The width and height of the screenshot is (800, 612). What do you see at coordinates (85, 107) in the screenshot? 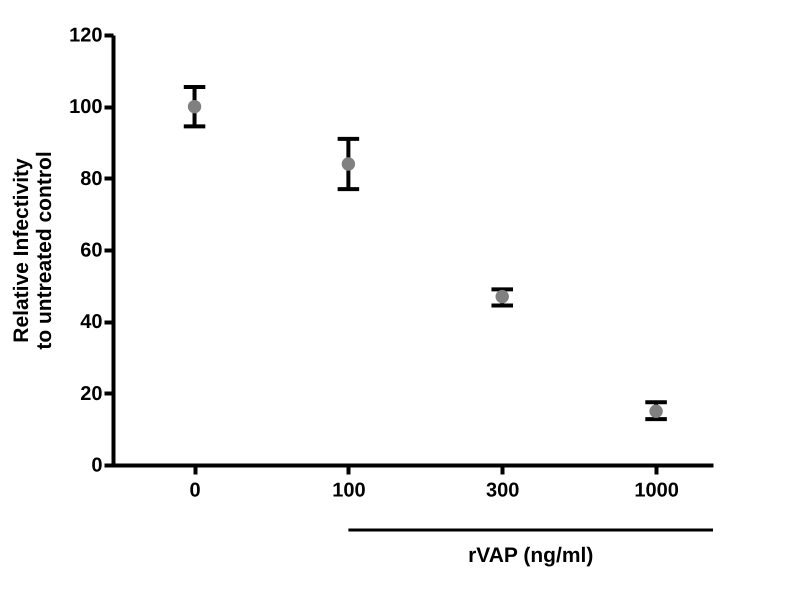
I see `y-tick-label: 100` at bounding box center [85, 107].